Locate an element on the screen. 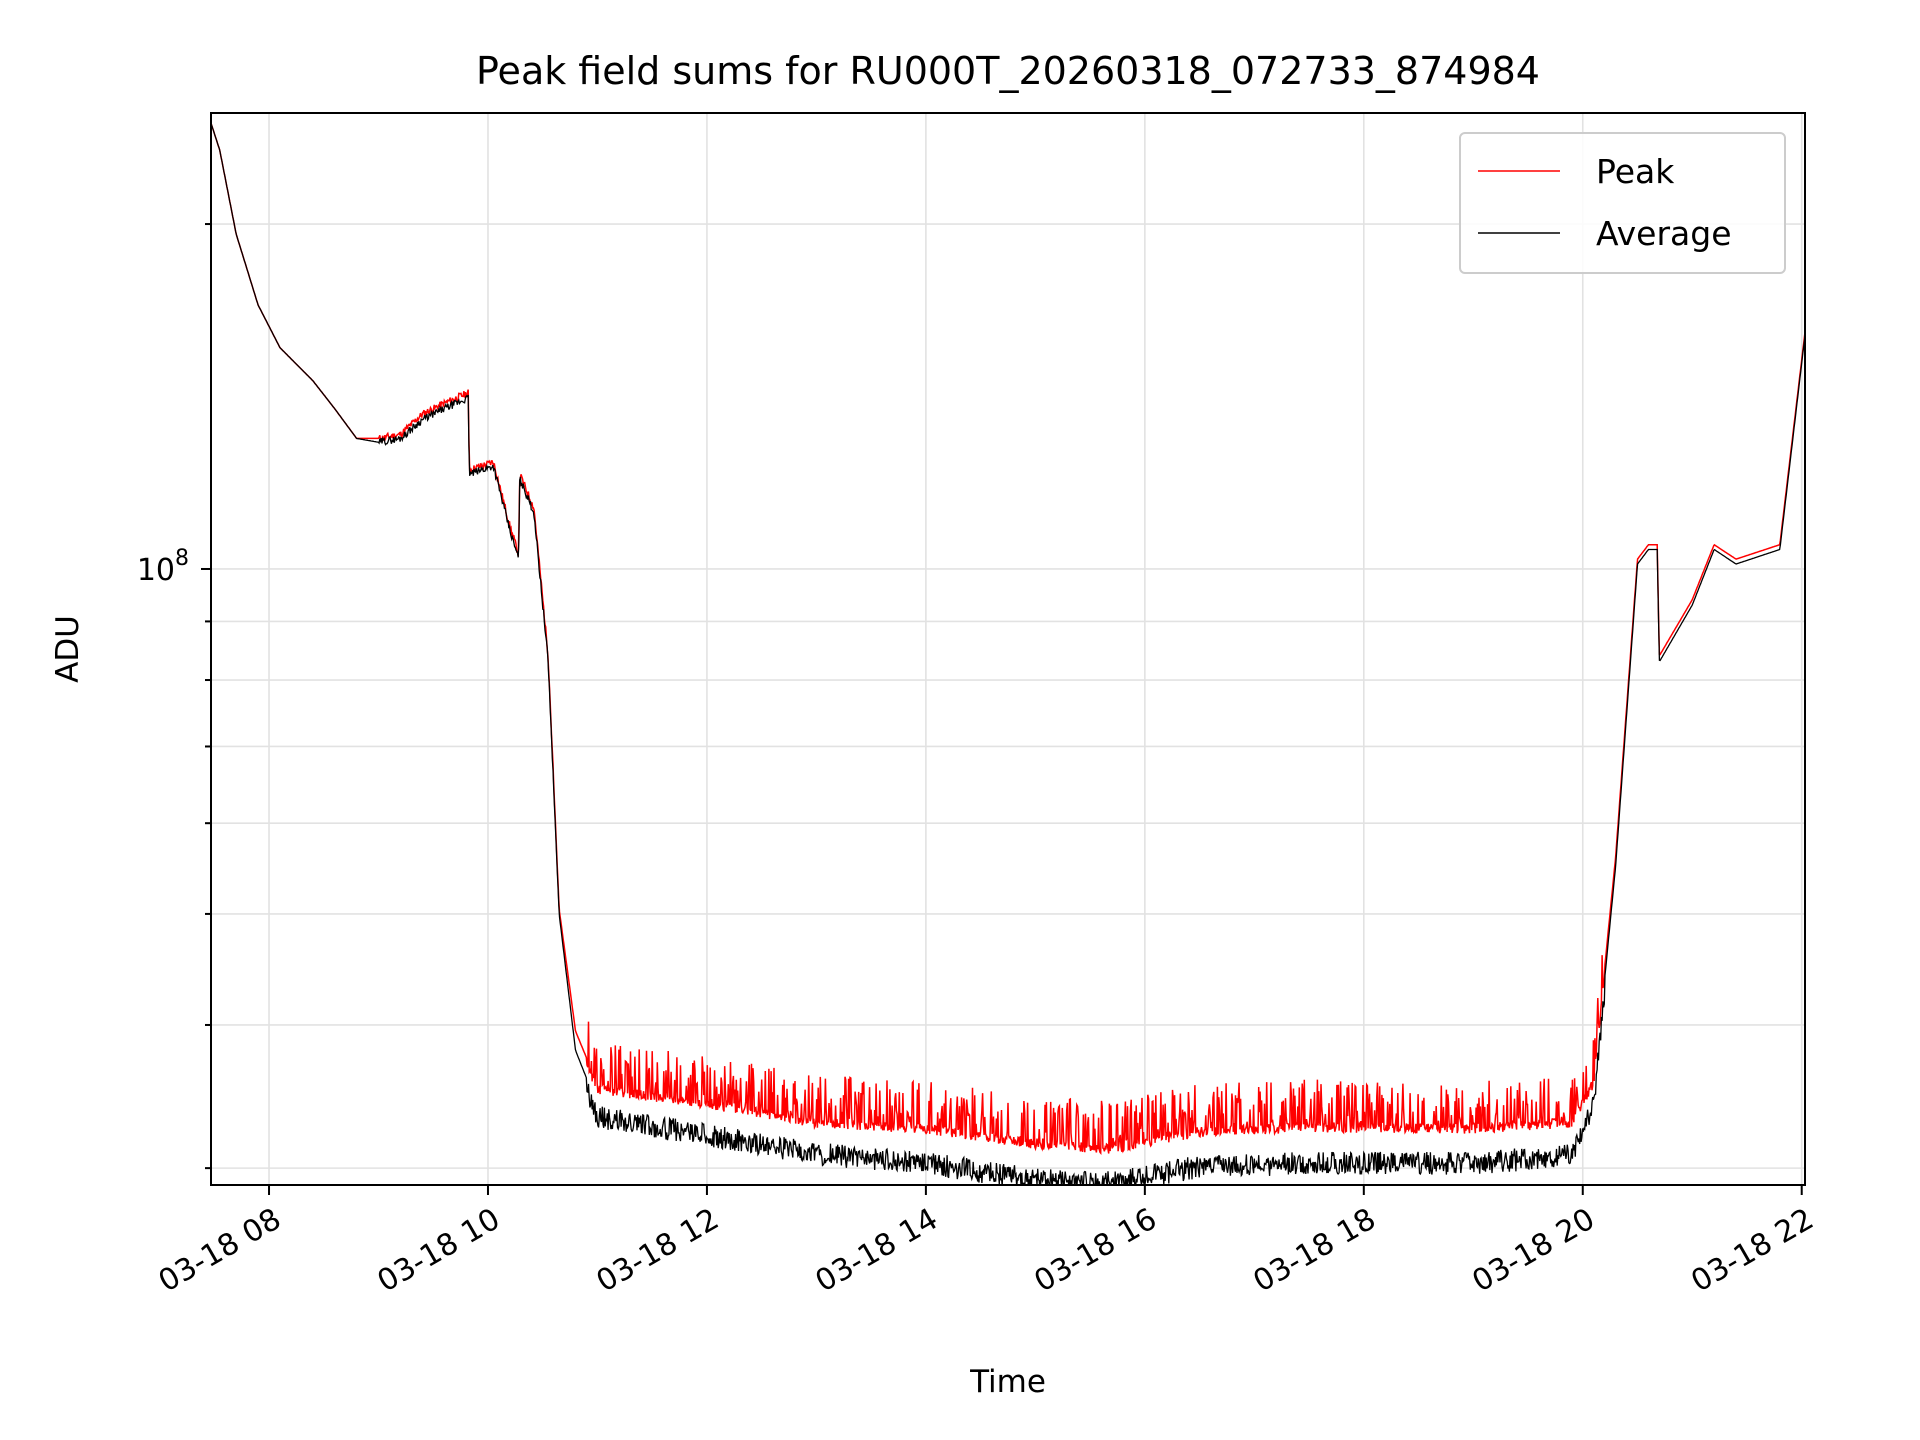  legend: Peak Average is located at coordinates (1622, 203).